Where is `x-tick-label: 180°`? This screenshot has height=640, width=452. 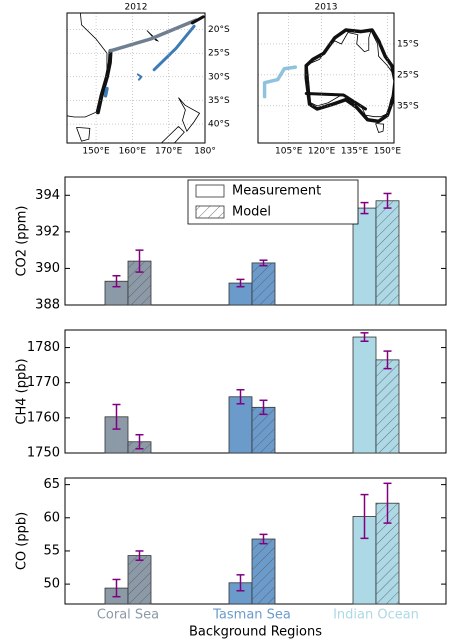
x-tick-label: 180° is located at coordinates (205, 152).